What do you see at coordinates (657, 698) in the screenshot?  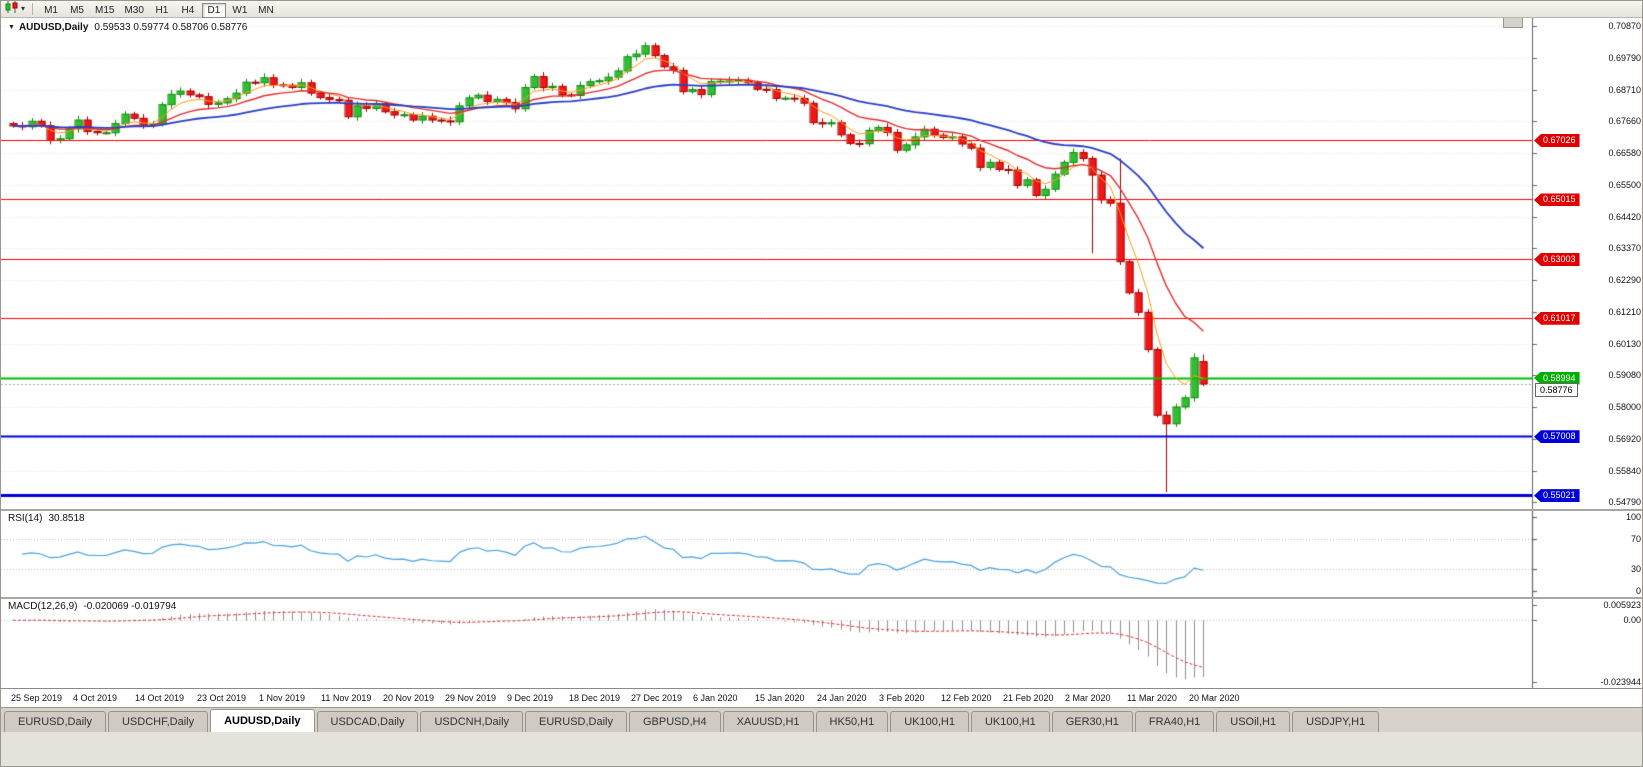 I see `date-label: 27 Dec 2019` at bounding box center [657, 698].